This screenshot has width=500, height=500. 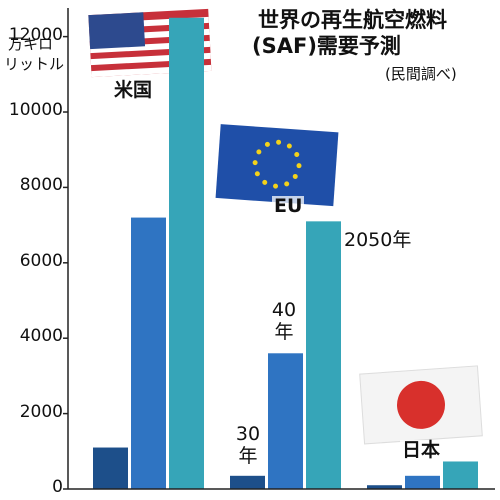 What do you see at coordinates (277, 165) in the screenshot?
I see `eu-flag` at bounding box center [277, 165].